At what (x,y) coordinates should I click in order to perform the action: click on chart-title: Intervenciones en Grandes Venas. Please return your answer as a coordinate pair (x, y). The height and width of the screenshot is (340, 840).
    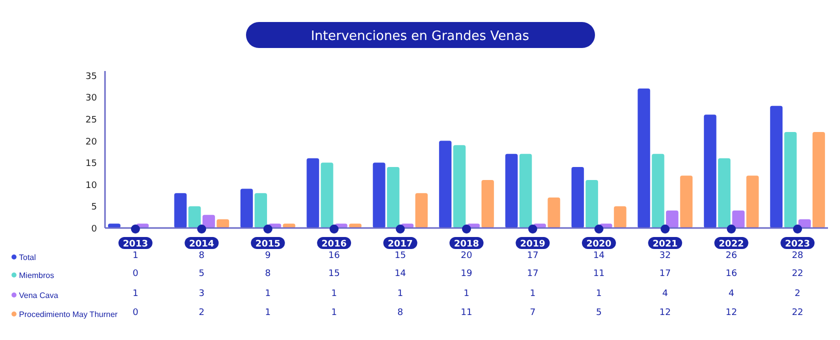
    Looking at the image, I should click on (420, 36).